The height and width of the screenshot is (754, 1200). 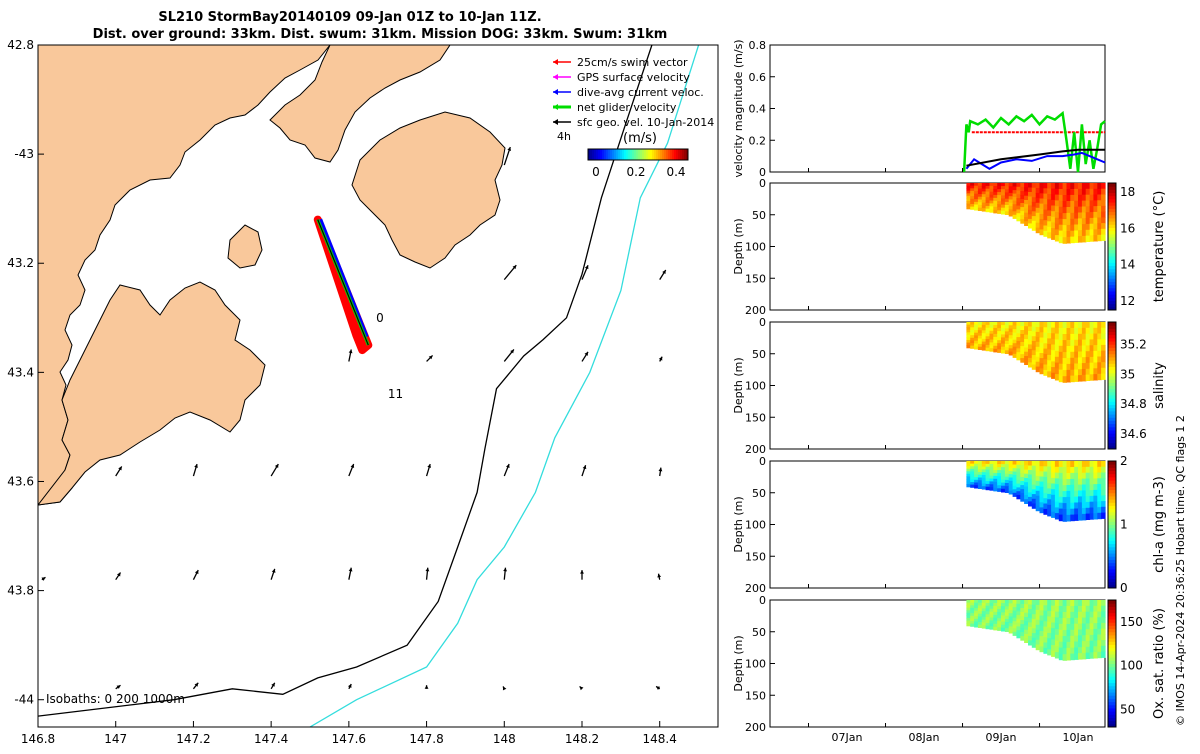 What do you see at coordinates (605, 154) in the screenshot?
I see `colorbar-cell` at bounding box center [605, 154].